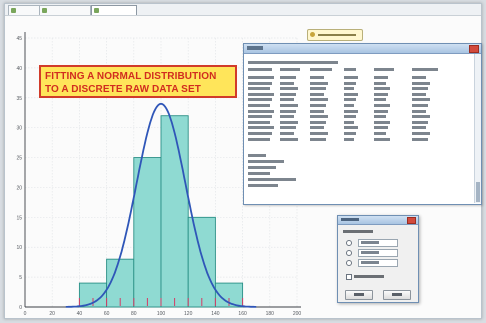 This screenshot has height=323, width=486. Describe the element at coordinates (397, 295) in the screenshot. I see `cancel-button` at that location.